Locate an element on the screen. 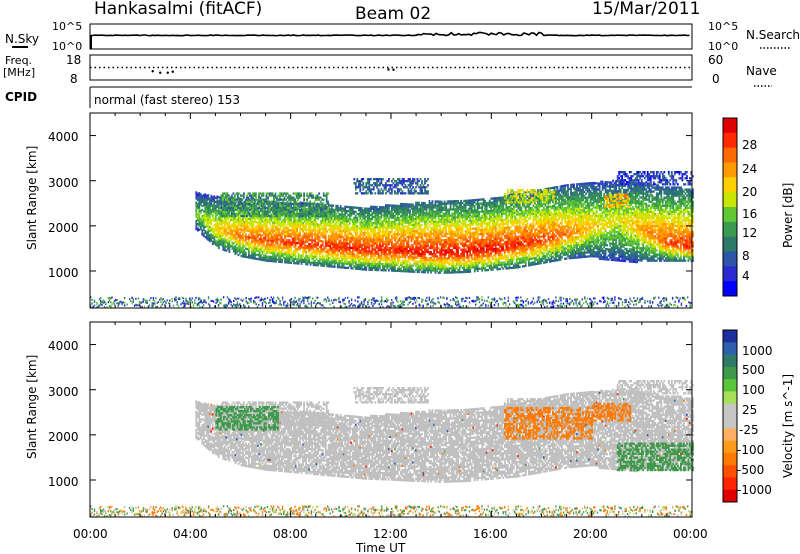  nave-label: Nave is located at coordinates (761, 71).